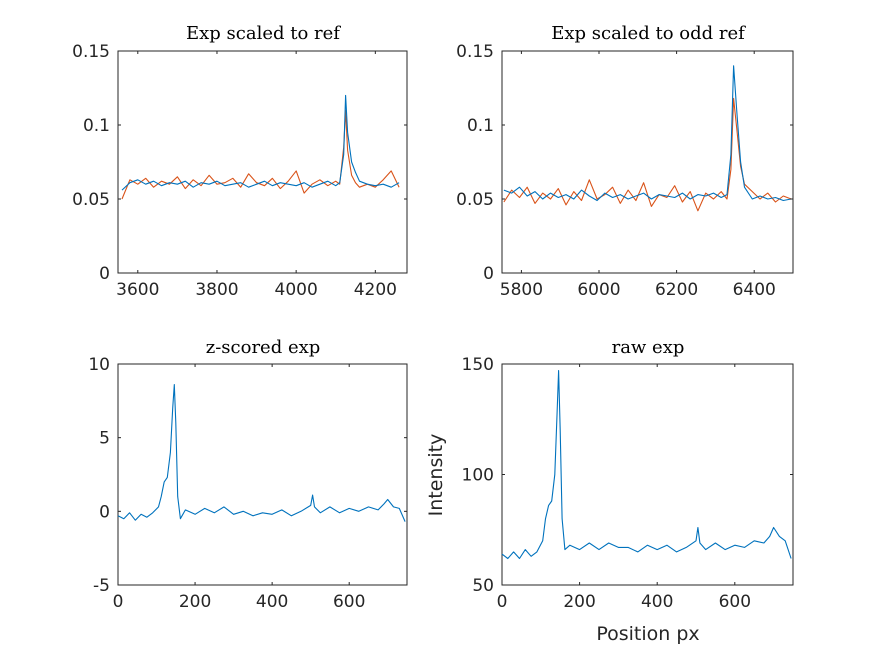 The height and width of the screenshot is (656, 875). Describe the element at coordinates (104, 512) in the screenshot. I see `subplot-3-ytick-label: 0` at that location.